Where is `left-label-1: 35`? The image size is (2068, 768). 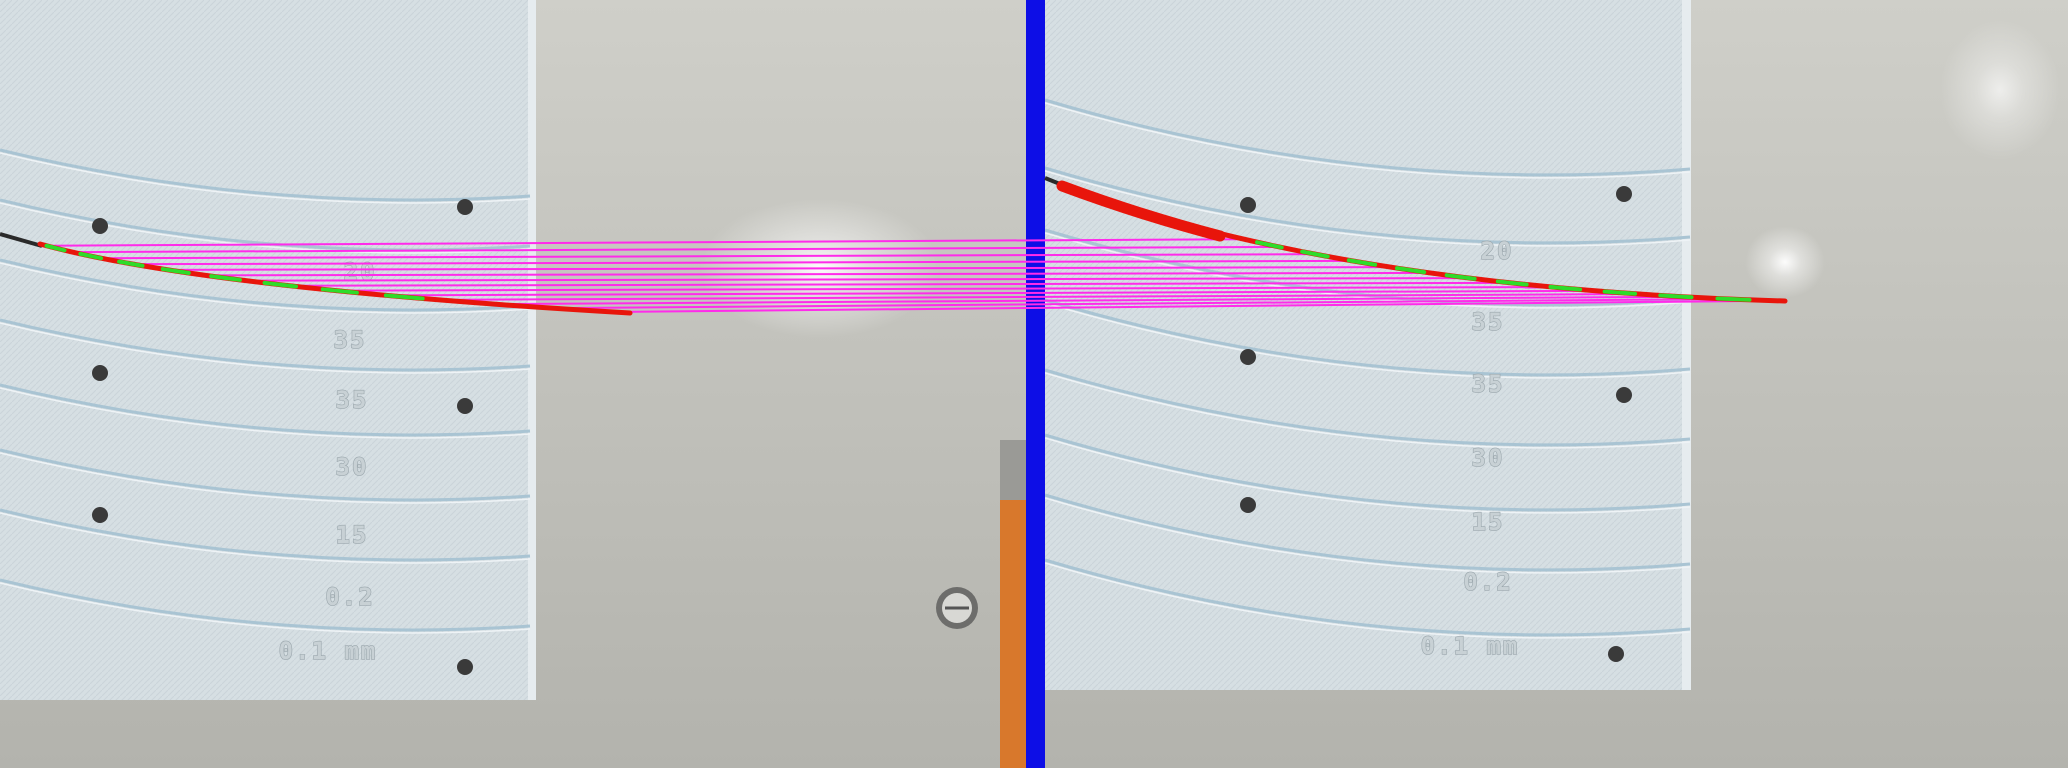 left-label-1: 35 is located at coordinates (350, 340).